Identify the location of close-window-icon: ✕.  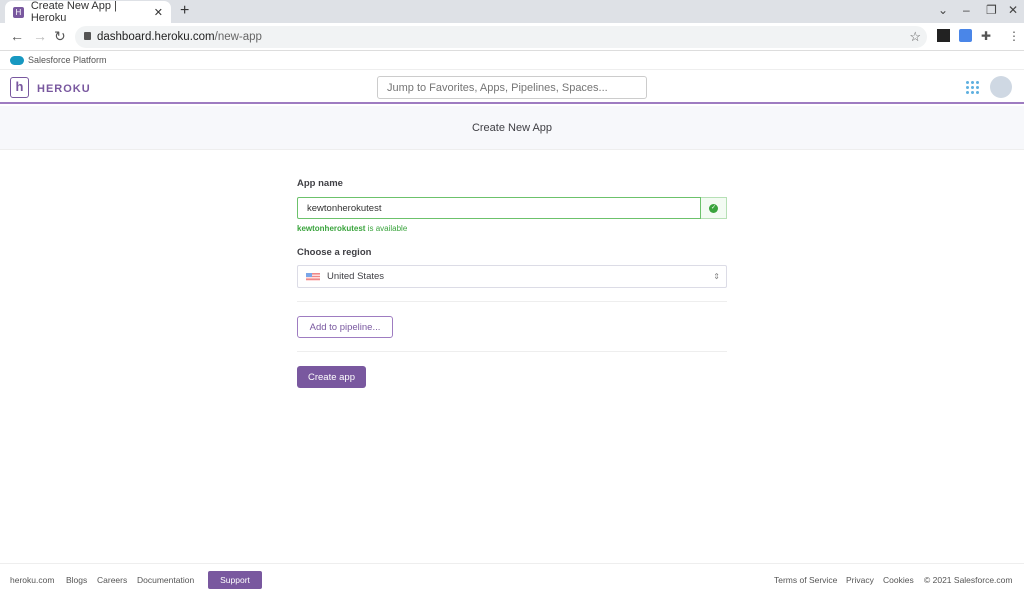
(1013, 10).